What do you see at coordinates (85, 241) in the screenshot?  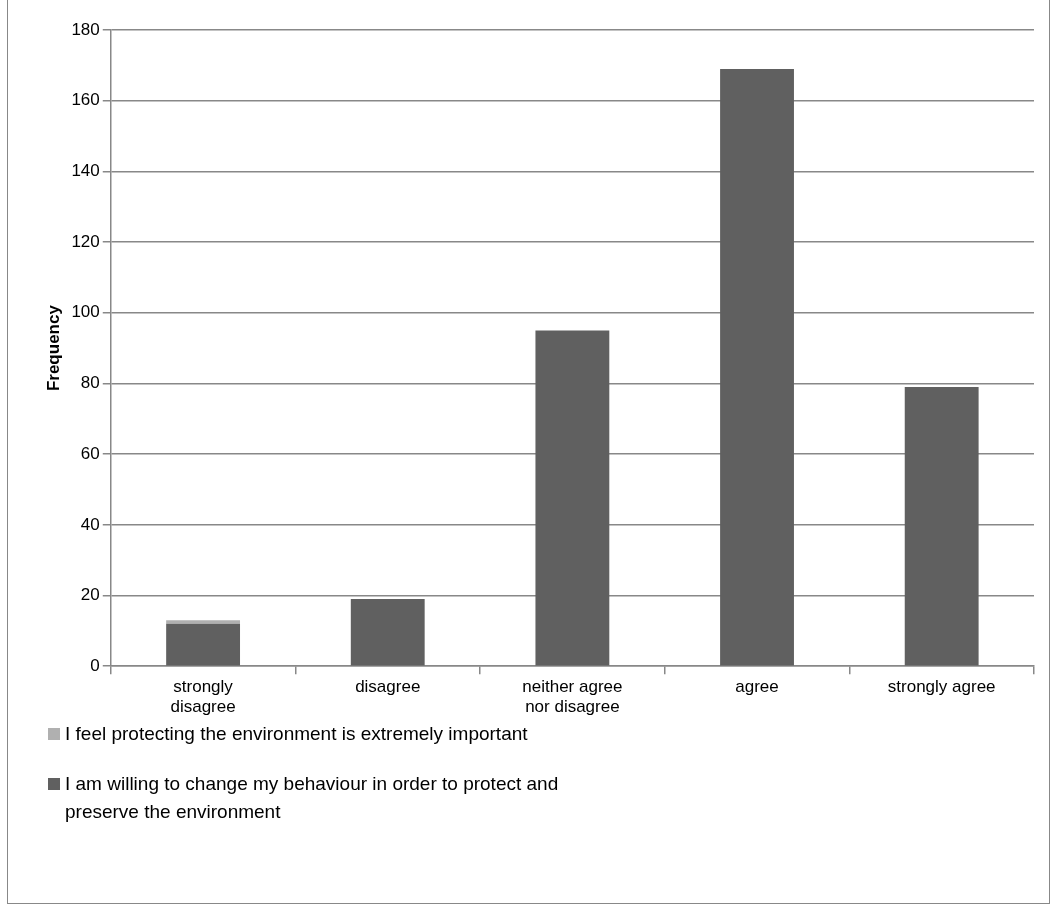 I see `y-tick-label: 120` at bounding box center [85, 241].